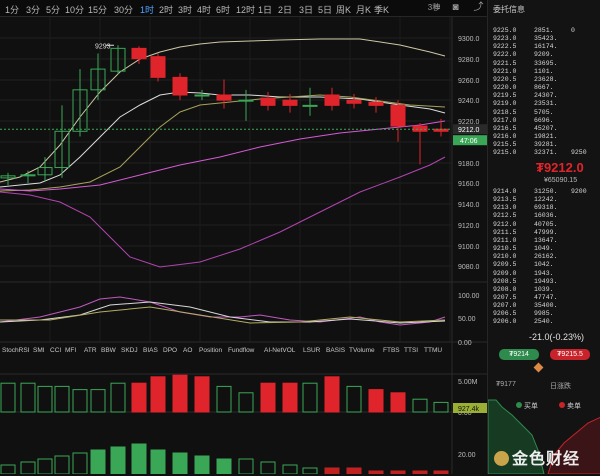 The height and width of the screenshot is (476, 600). I want to click on ask-row: 9222.5 16174., so click(545, 46).